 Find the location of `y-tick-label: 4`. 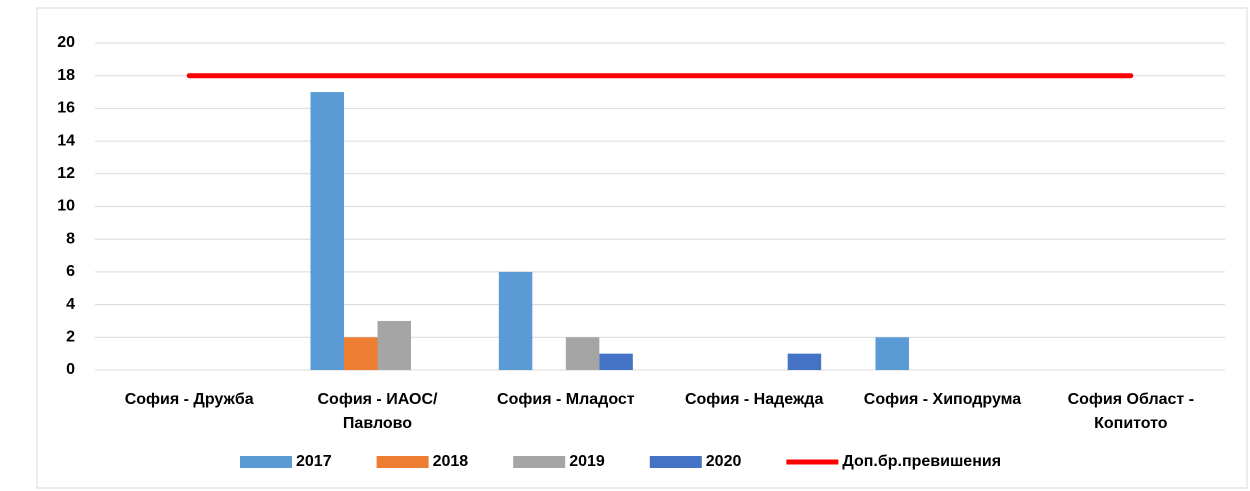

y-tick-label: 4 is located at coordinates (70, 304).